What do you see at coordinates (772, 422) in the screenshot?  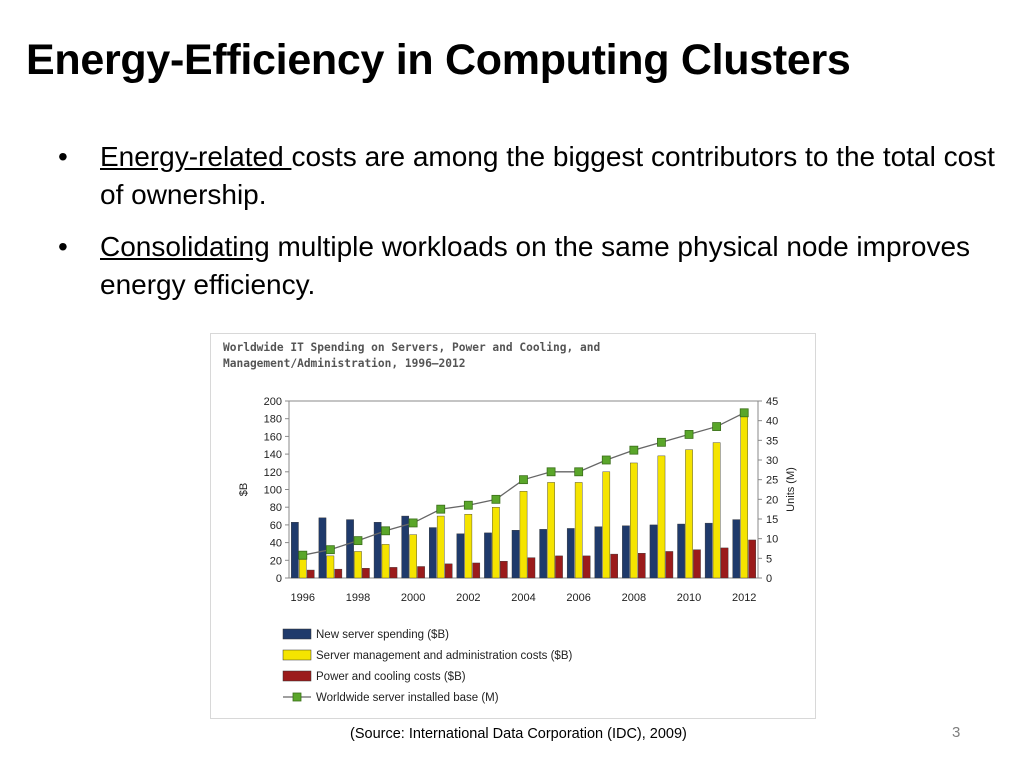 I see `y2-tick-label: 40` at bounding box center [772, 422].